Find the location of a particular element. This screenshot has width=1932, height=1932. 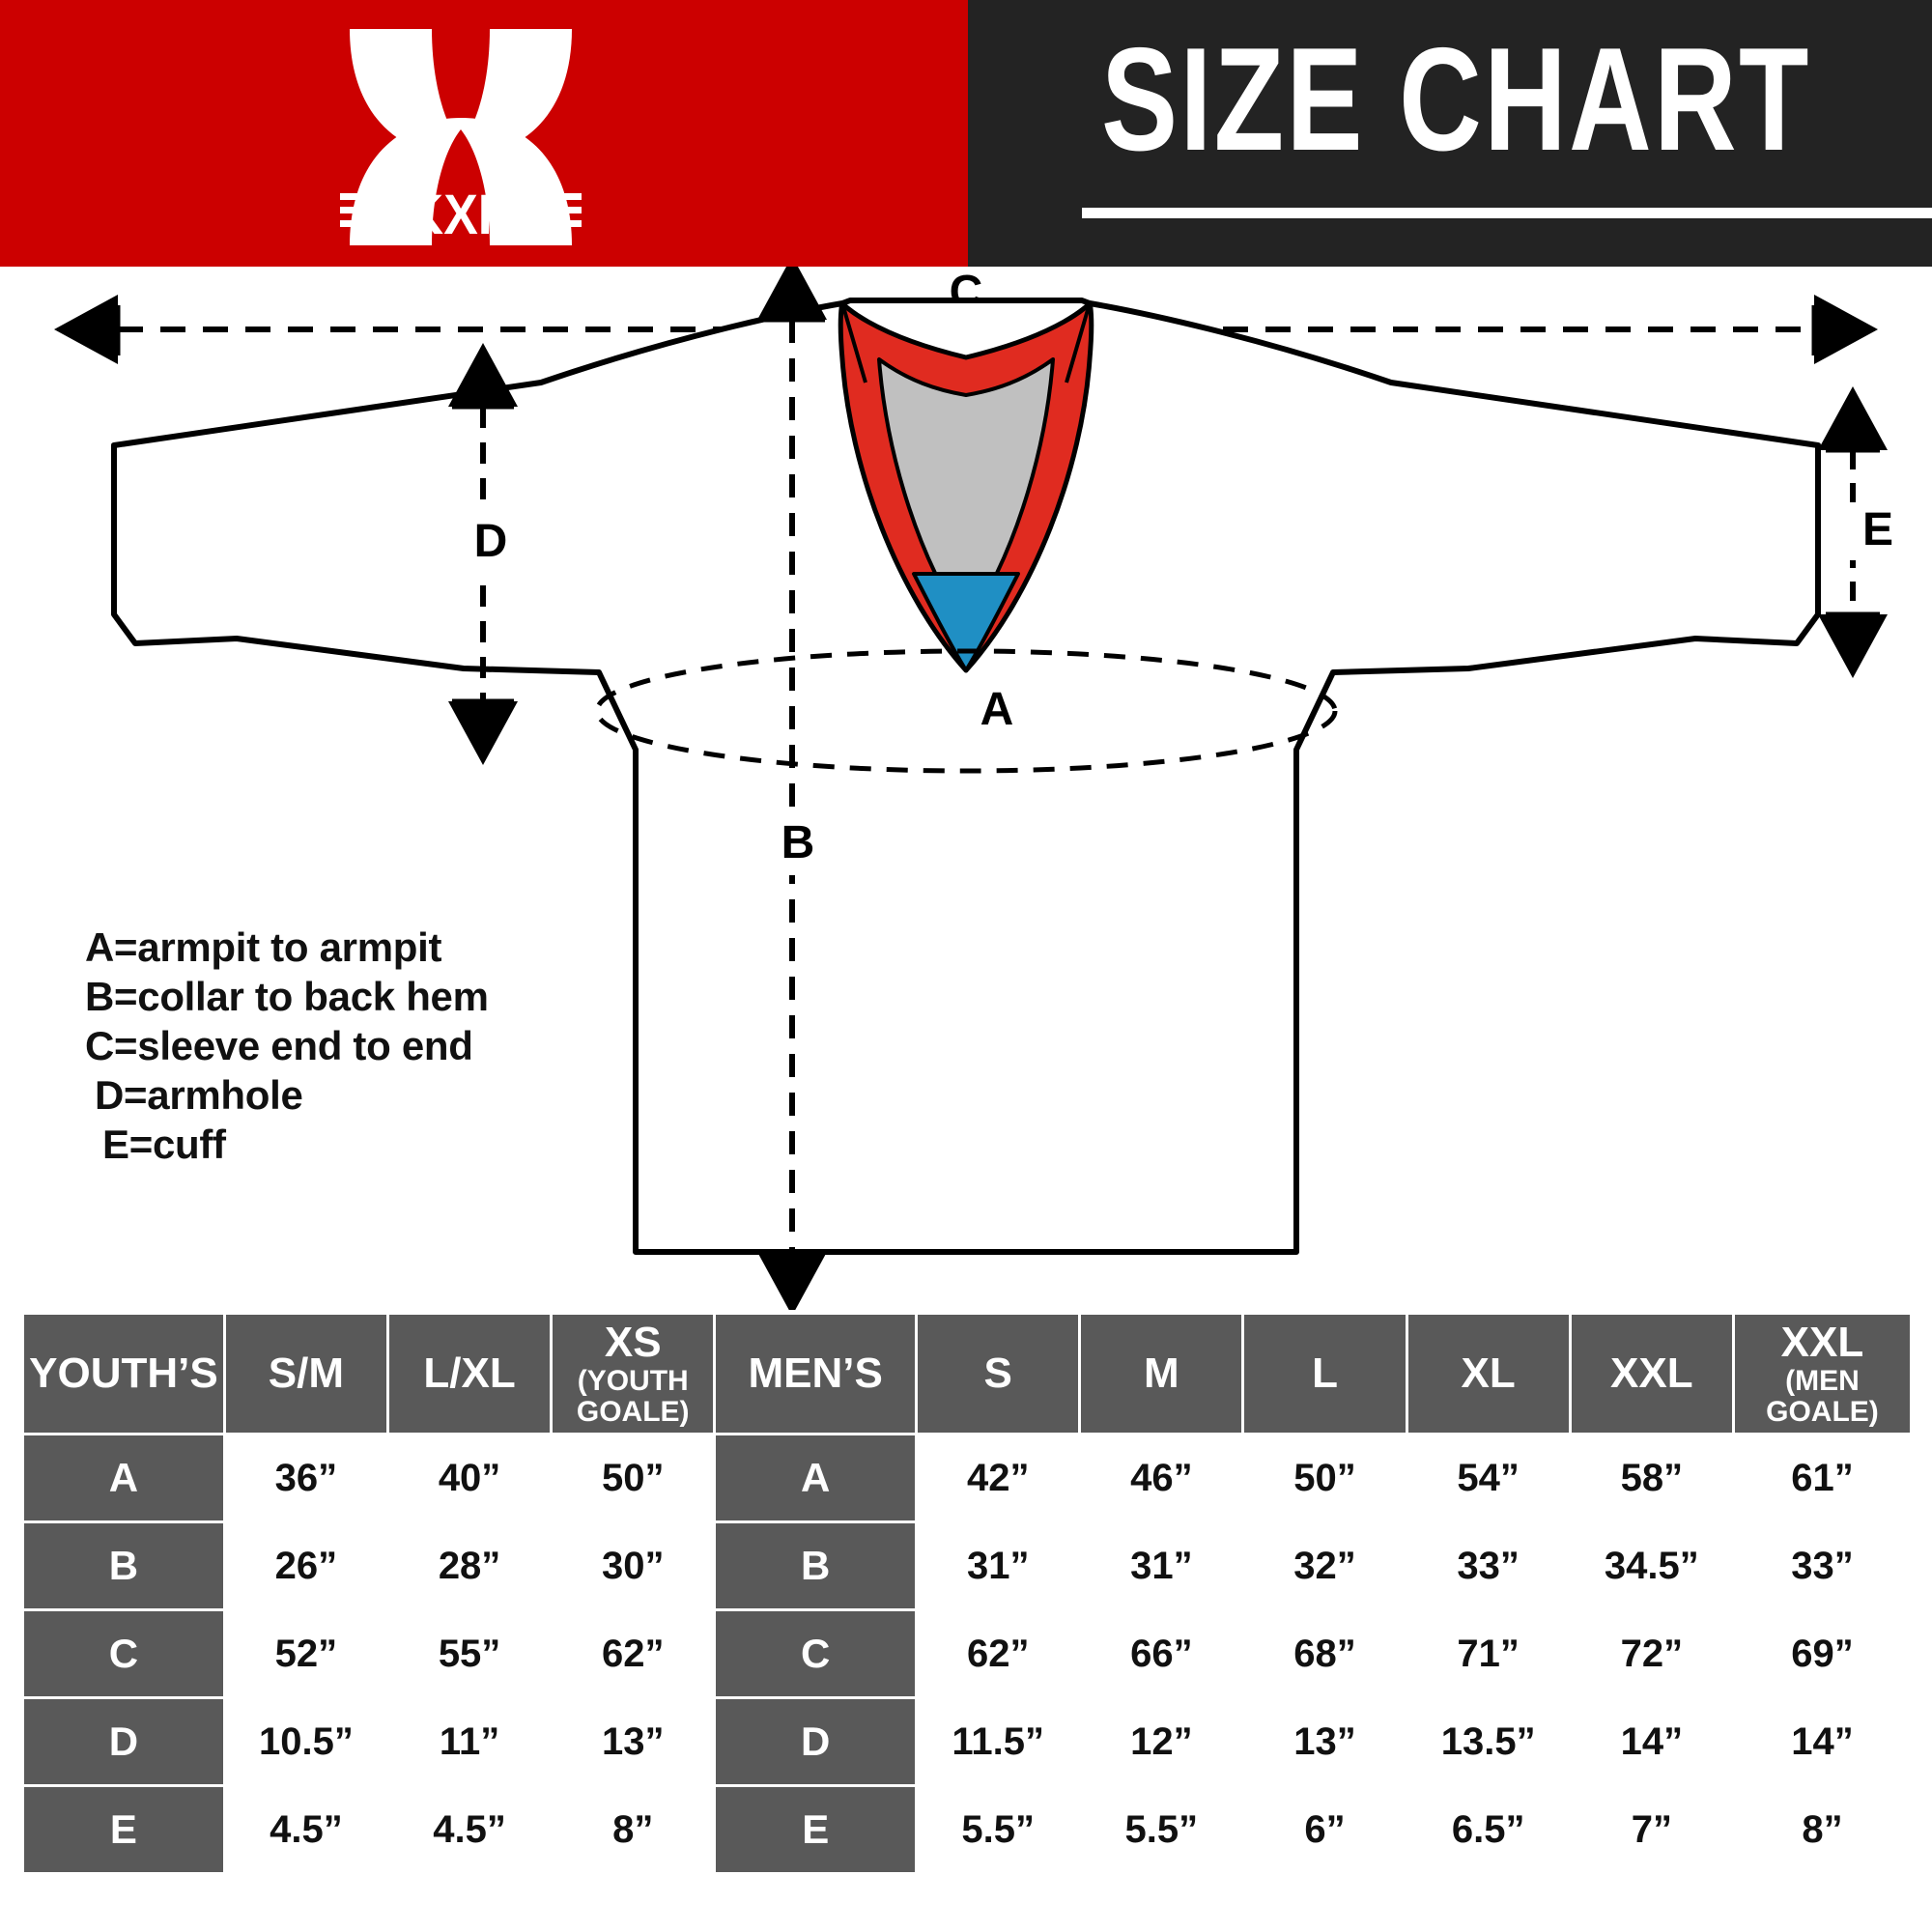

page-header: KXK SIZE CHART is located at coordinates (966, 133).